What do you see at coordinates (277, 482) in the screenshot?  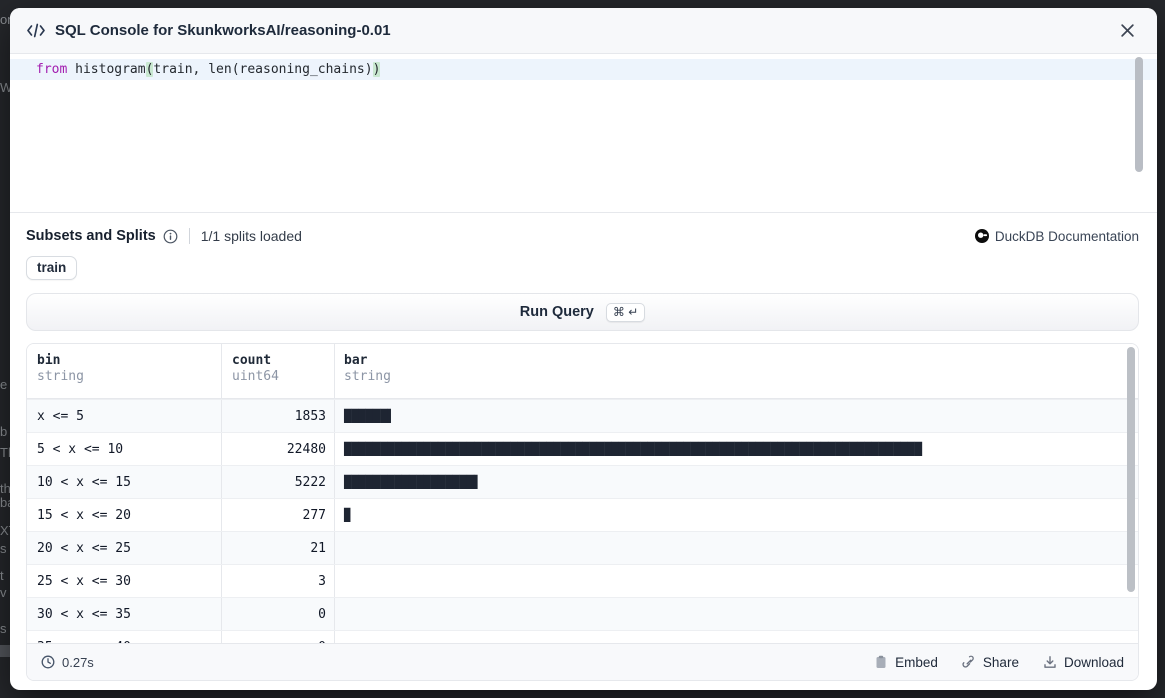 I see `cell-count: 5222` at bounding box center [277, 482].